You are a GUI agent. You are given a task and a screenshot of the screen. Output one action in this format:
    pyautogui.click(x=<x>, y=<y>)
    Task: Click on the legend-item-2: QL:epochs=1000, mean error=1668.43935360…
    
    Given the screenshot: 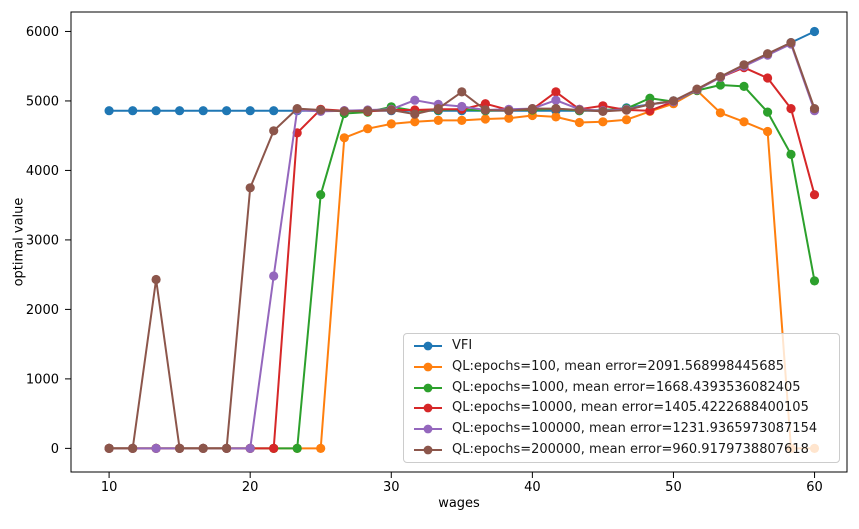 What is the action you would take?
    pyautogui.click(x=621, y=388)
    